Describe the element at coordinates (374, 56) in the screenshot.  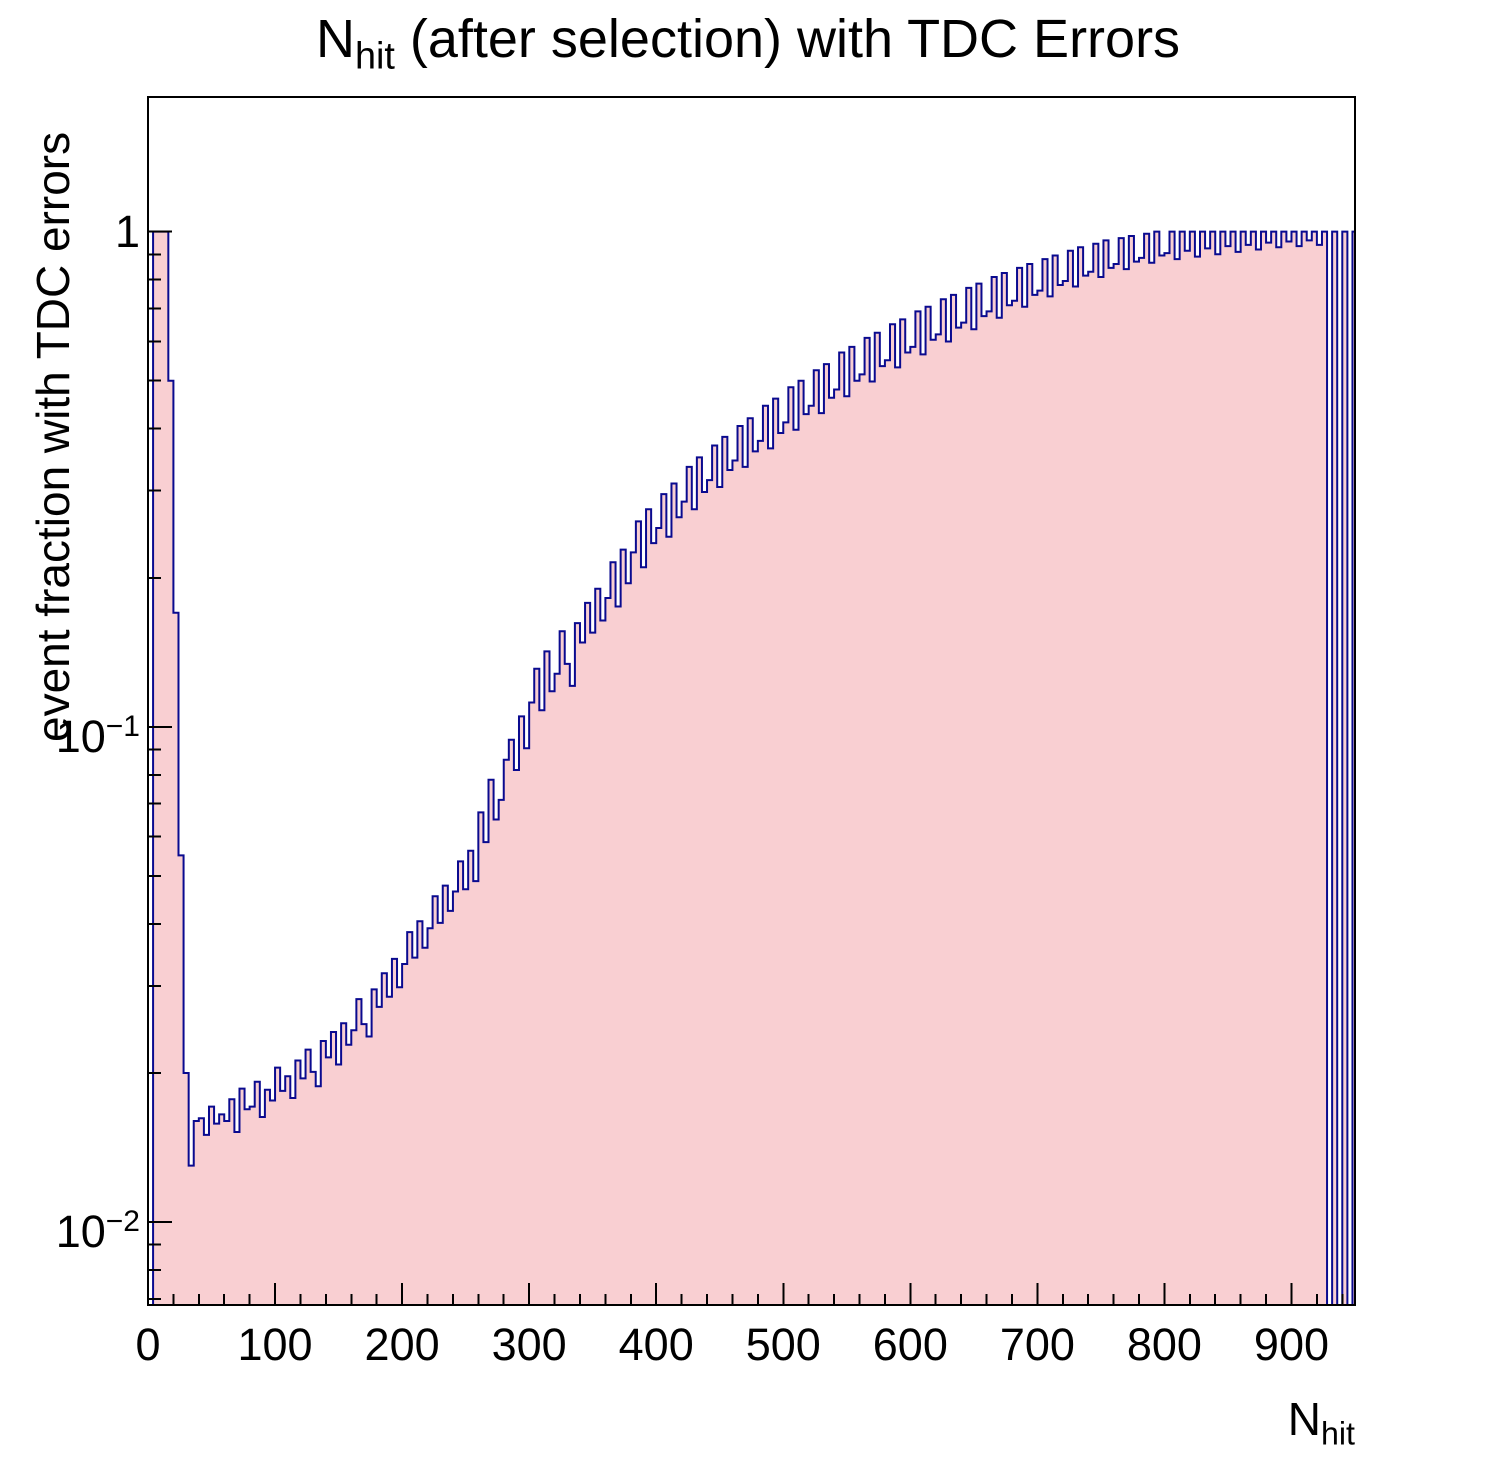
I see `chart-title-subscript: hit` at that location.